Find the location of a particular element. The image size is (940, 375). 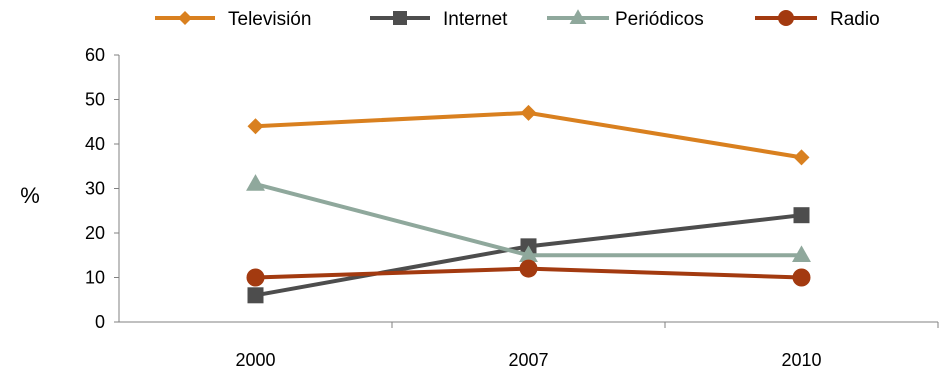

legend-item: Televisión is located at coordinates (233, 19).